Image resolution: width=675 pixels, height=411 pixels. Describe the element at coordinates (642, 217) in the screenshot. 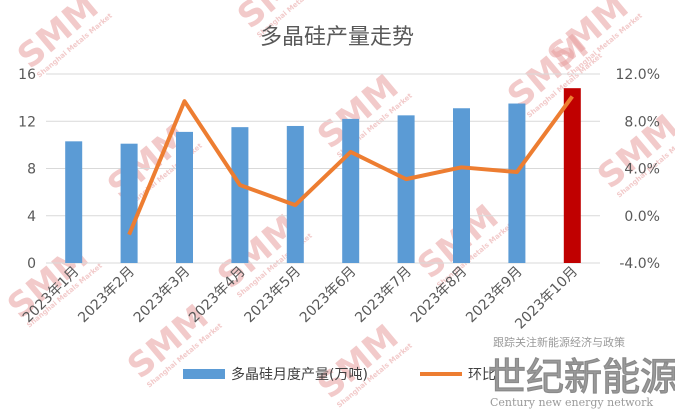

I see `right-tick-label: 0.0%` at that location.